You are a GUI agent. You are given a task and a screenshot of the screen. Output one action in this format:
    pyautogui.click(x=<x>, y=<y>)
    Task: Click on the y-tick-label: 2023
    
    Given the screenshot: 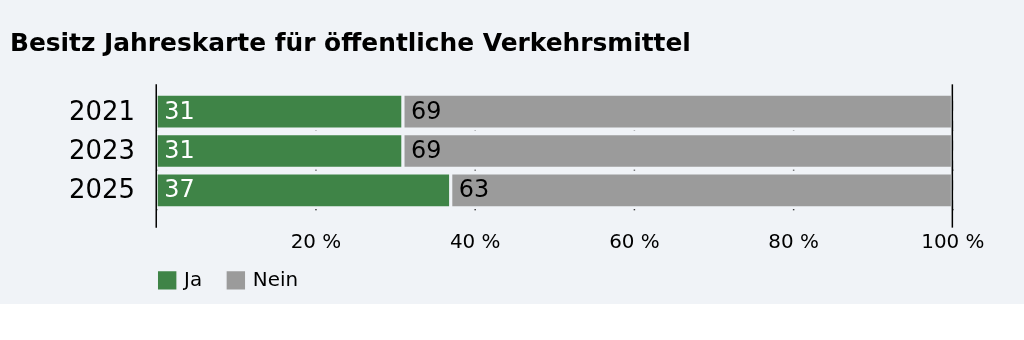 What is the action you would take?
    pyautogui.click(x=102, y=149)
    